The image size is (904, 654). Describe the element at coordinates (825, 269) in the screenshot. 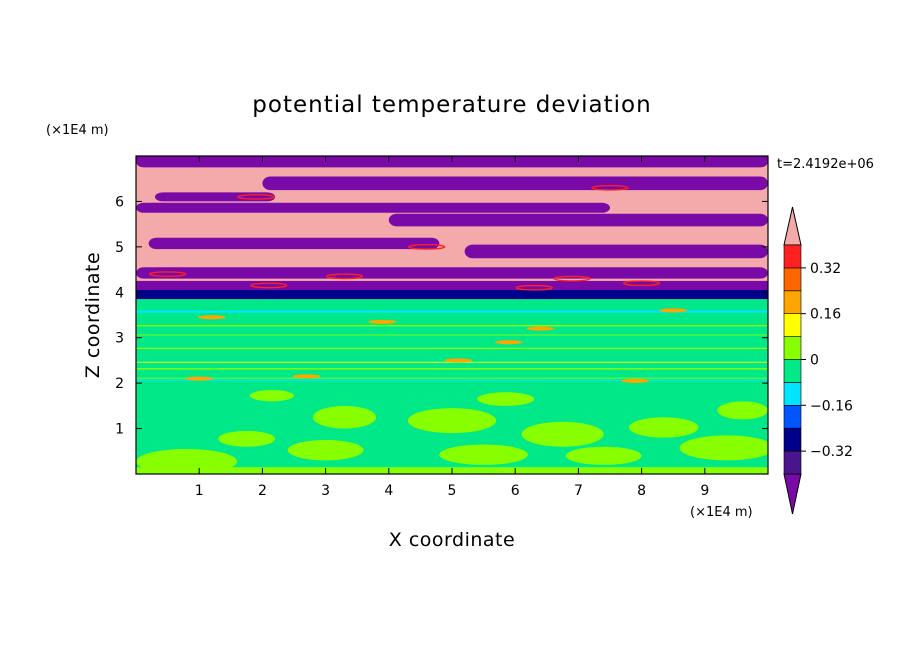

I see `colorbar-tick-label: 0.32` at that location.